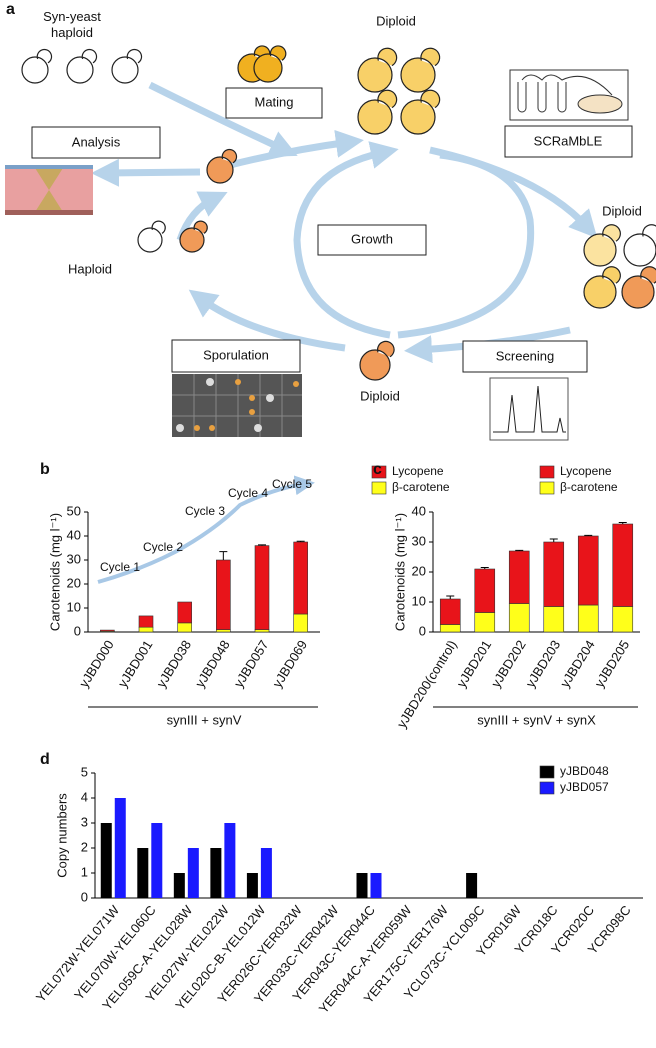 Image resolution: width=656 pixels, height=1048 pixels. I want to click on y-tick-label: 2, so click(84, 846).